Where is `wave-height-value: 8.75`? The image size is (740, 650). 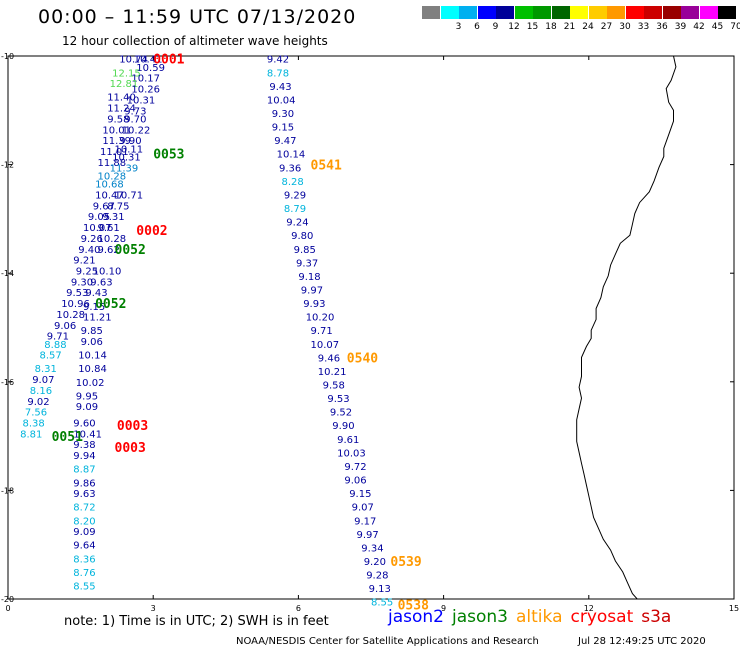 wave-height-value: 8.75 is located at coordinates (118, 206).